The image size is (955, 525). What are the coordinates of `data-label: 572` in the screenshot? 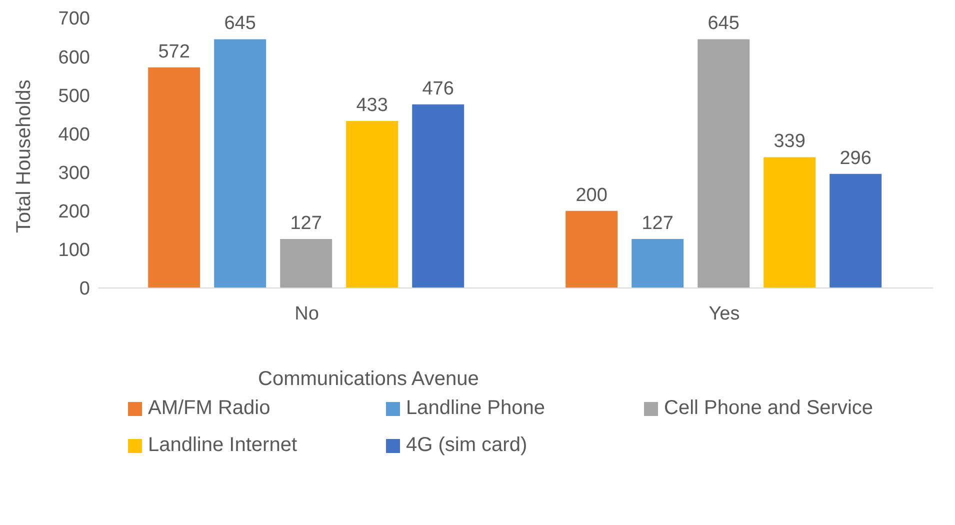 It's located at (174, 51).